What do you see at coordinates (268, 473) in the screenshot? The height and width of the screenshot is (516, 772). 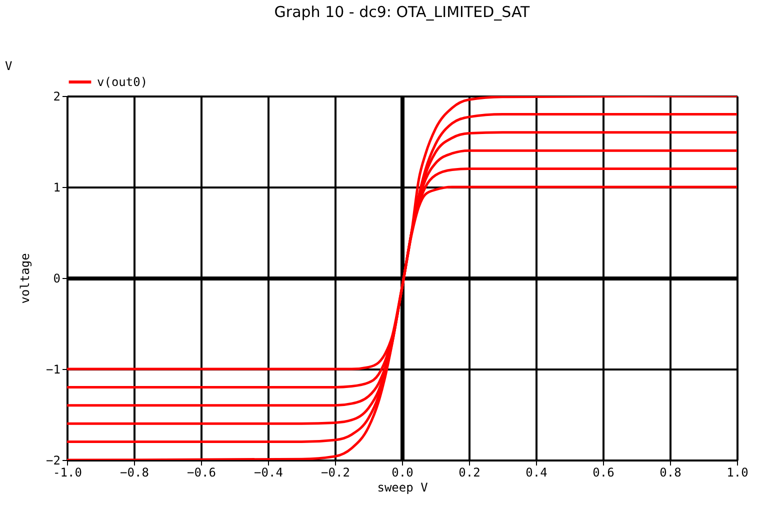 I see `x-tick-label: −0.4` at bounding box center [268, 473].